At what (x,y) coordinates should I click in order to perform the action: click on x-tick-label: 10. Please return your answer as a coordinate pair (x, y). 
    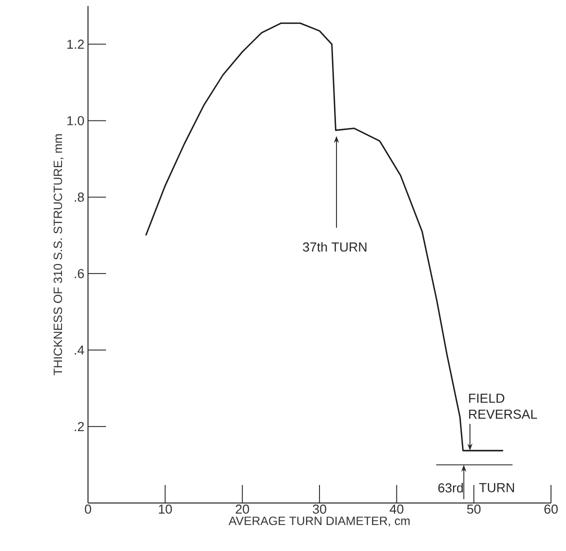
    Looking at the image, I should click on (165, 509).